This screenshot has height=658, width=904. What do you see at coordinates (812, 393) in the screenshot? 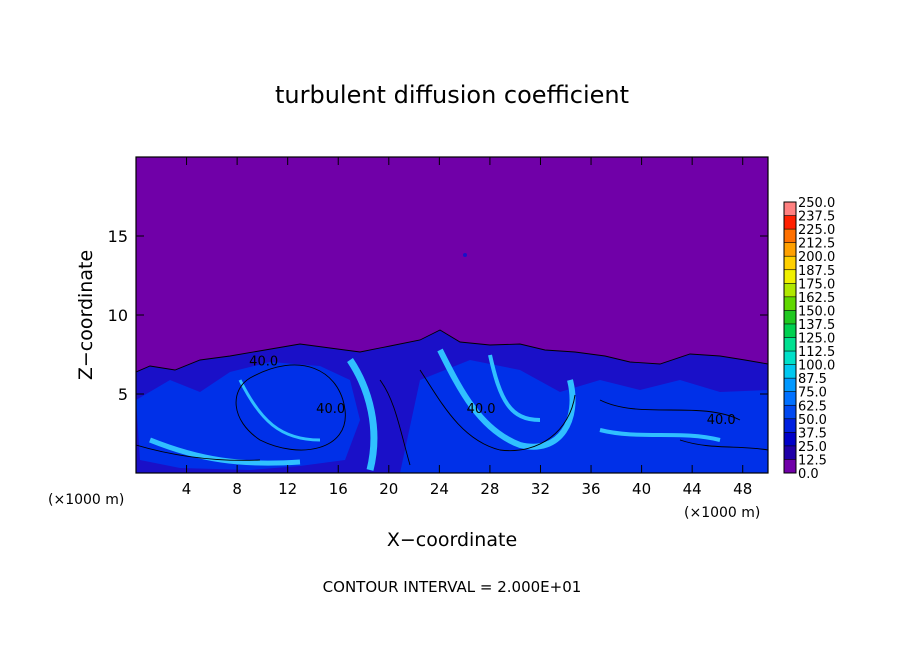
I see `colorbar-label: 75.0` at bounding box center [812, 393].